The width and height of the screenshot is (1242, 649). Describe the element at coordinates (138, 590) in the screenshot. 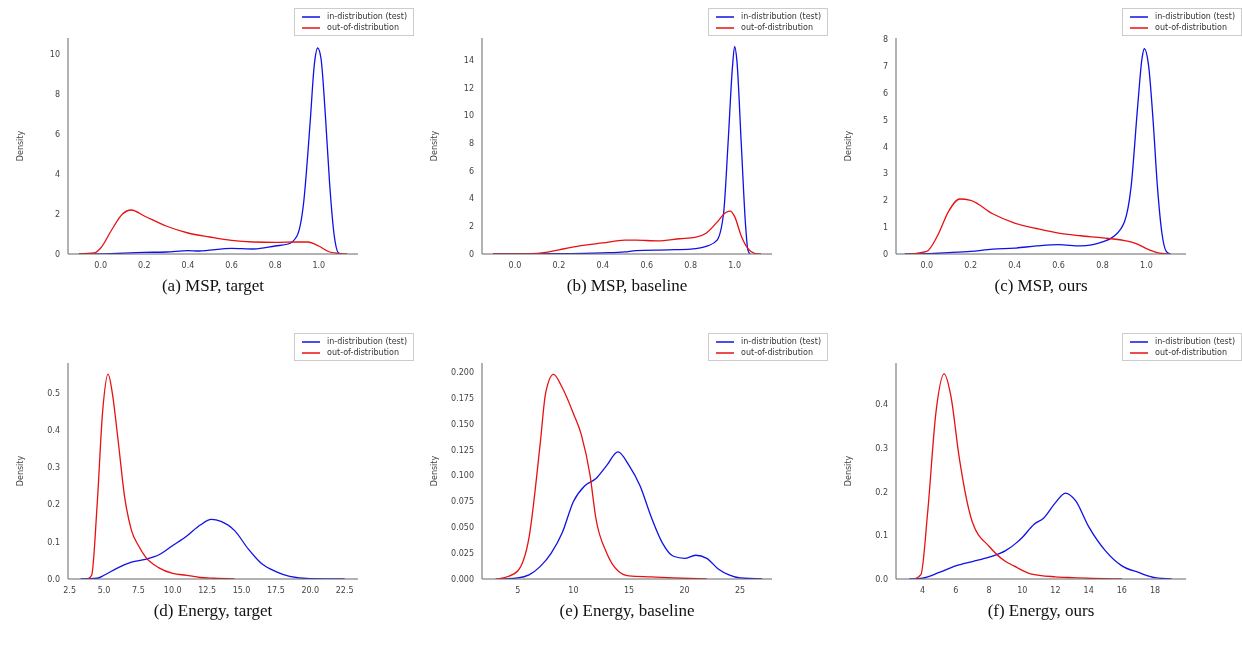

I see `x-tick-label: 7.5` at that location.